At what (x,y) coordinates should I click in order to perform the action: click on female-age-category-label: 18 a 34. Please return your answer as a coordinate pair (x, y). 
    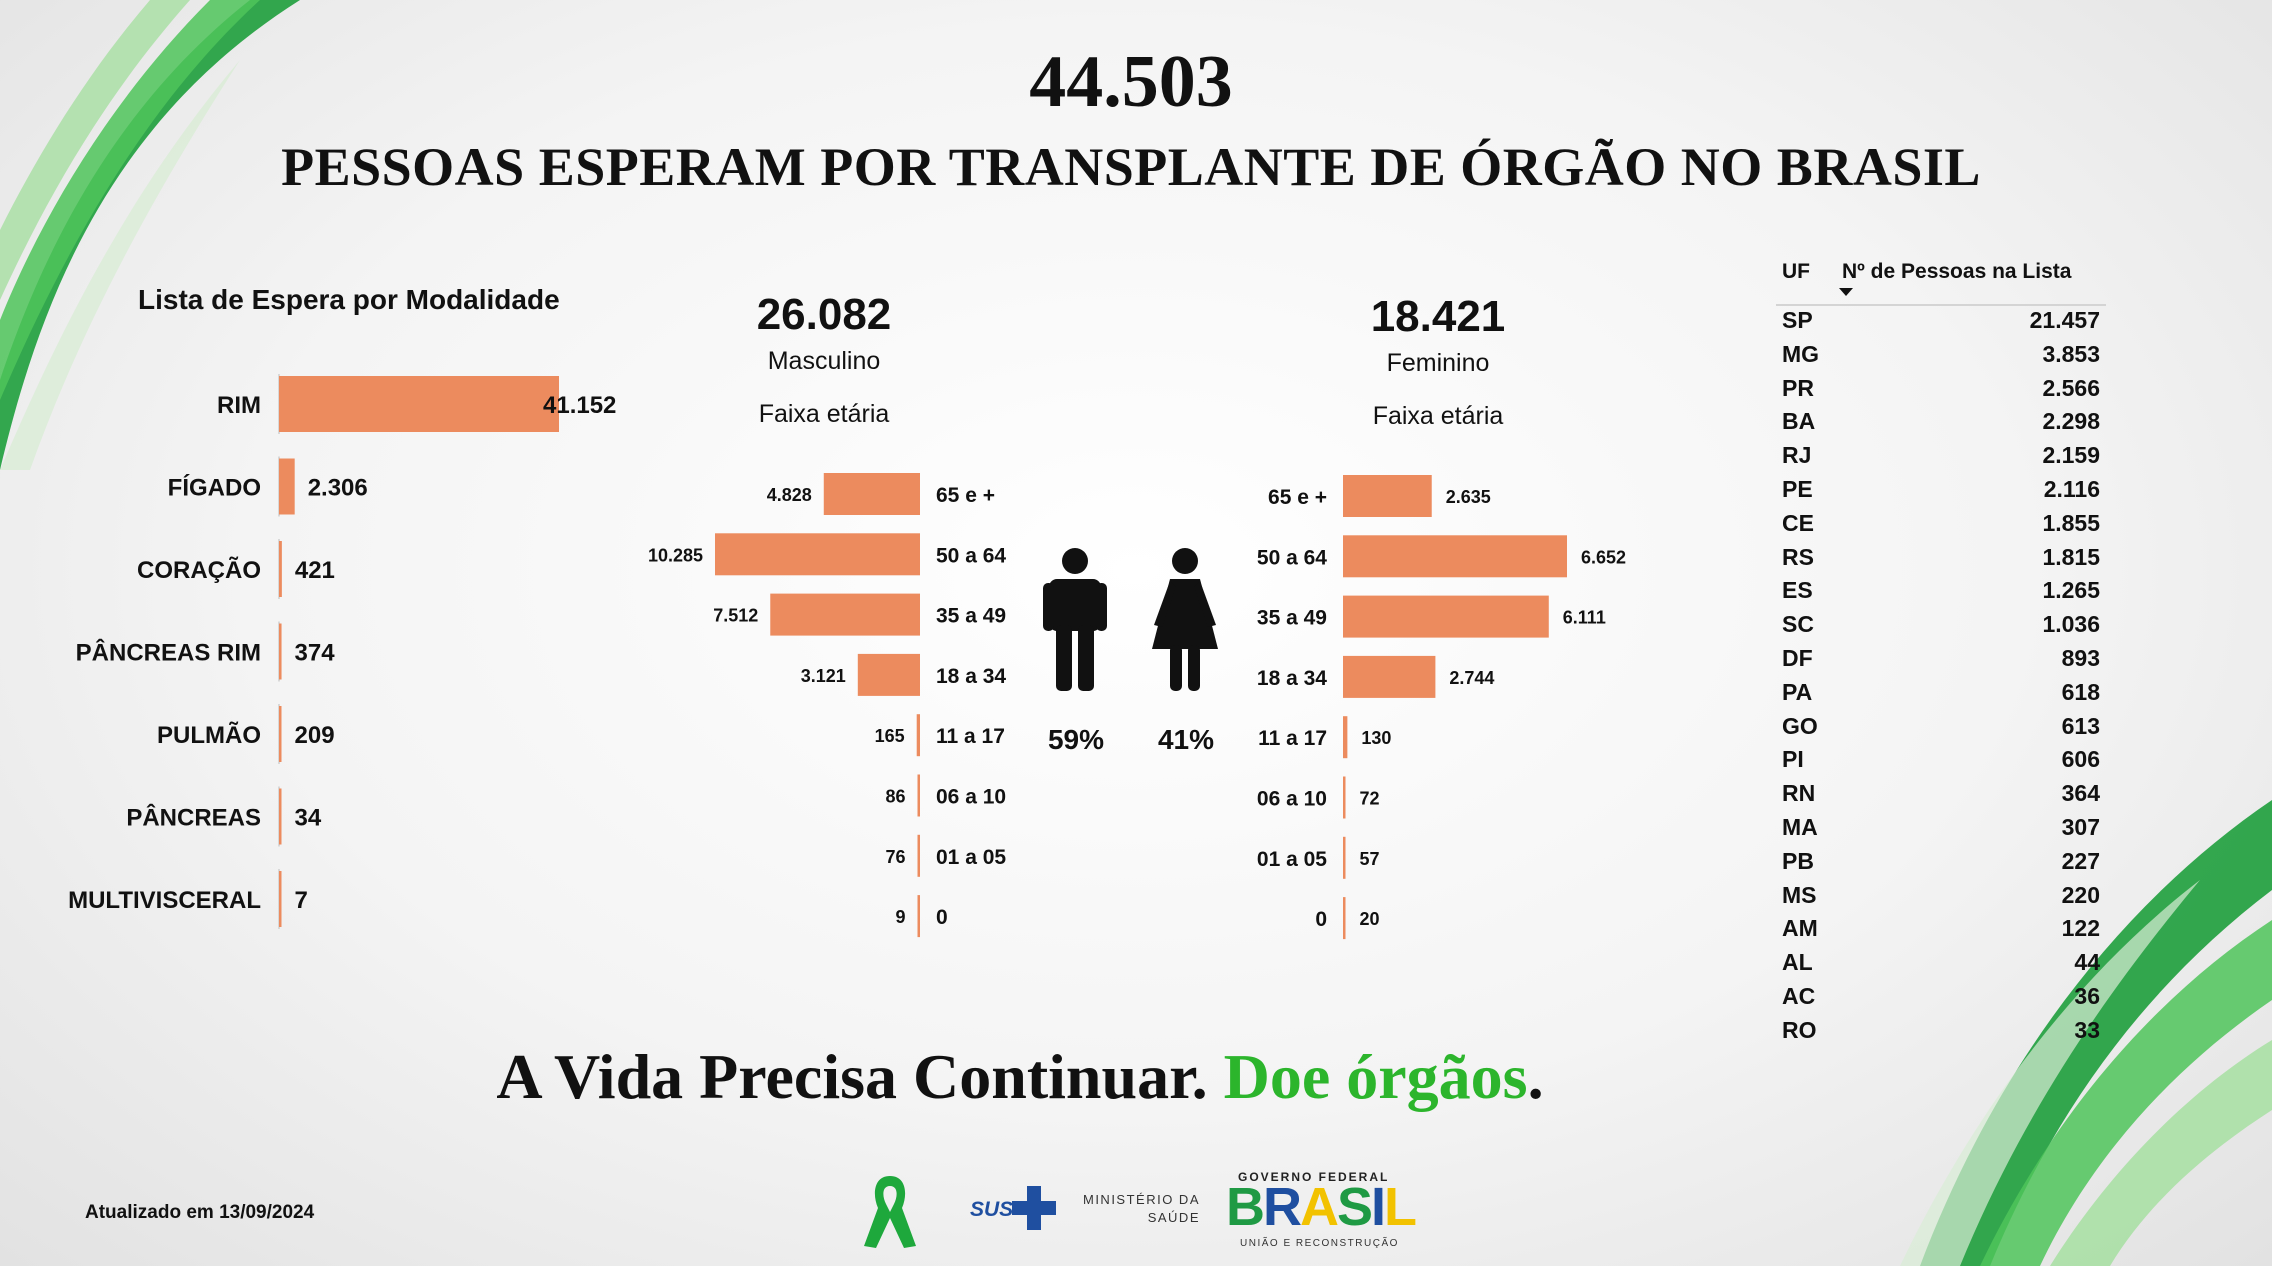
    Looking at the image, I should click on (1292, 678).